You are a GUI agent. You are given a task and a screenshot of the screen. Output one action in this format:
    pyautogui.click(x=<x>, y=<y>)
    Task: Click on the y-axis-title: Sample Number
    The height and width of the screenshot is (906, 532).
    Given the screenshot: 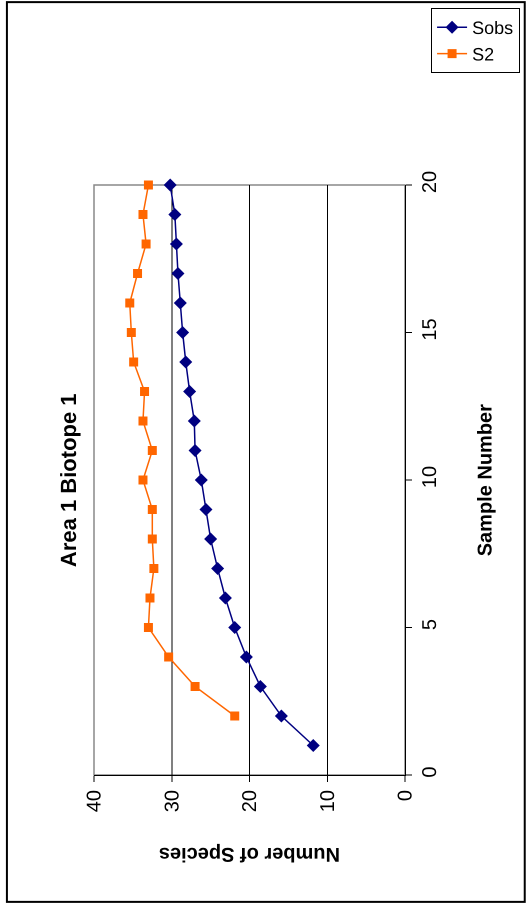 What is the action you would take?
    pyautogui.click(x=485, y=480)
    